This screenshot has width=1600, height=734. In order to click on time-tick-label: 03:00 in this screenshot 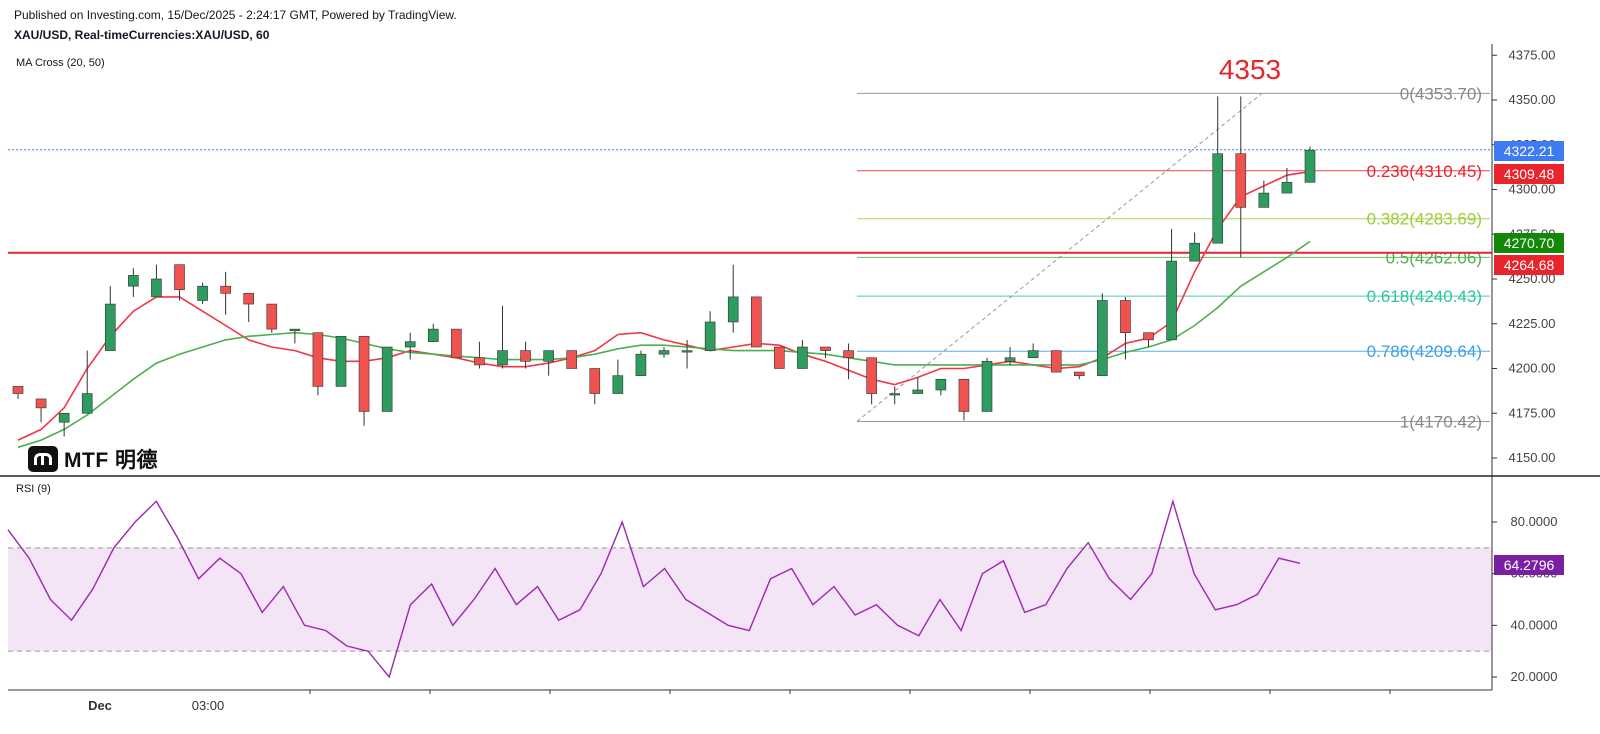, I will do `click(208, 705)`.